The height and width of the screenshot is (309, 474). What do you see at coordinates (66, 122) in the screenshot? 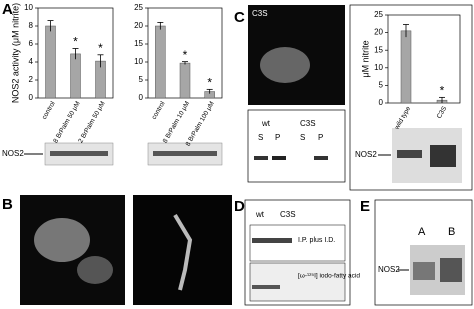
I see `x-tick-label: 8 BrPalm 50 μM` at bounding box center [66, 122].